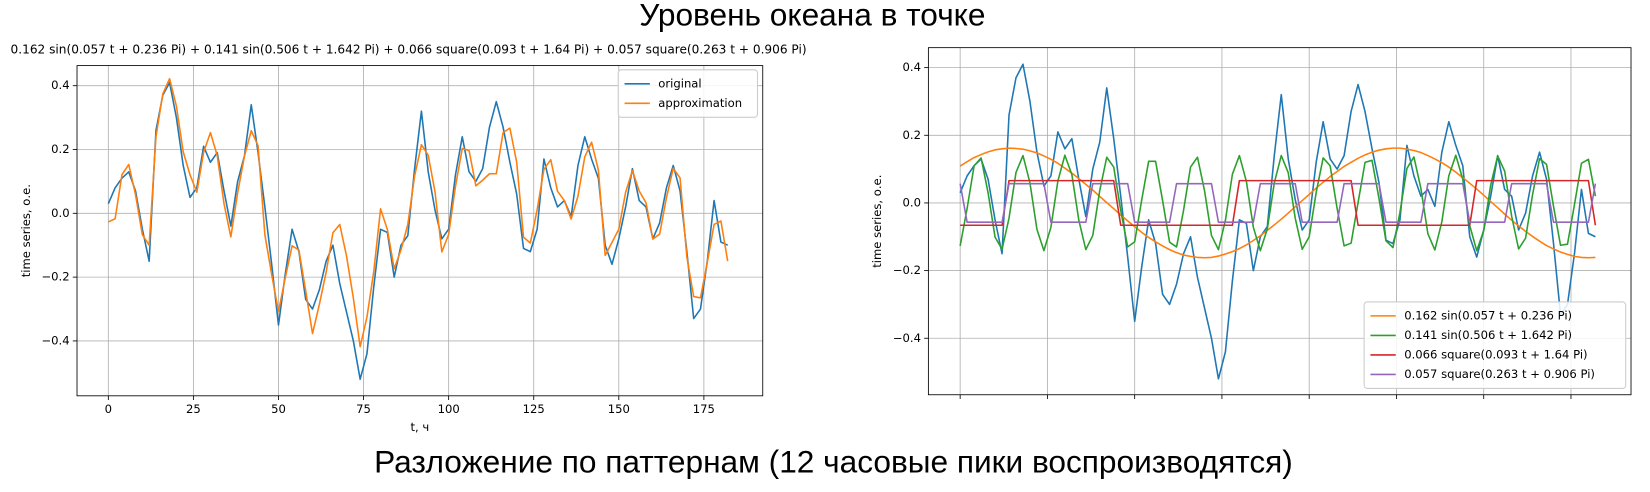 The image size is (1650, 492). I want to click on x-tick-label: 50, so click(278, 409).